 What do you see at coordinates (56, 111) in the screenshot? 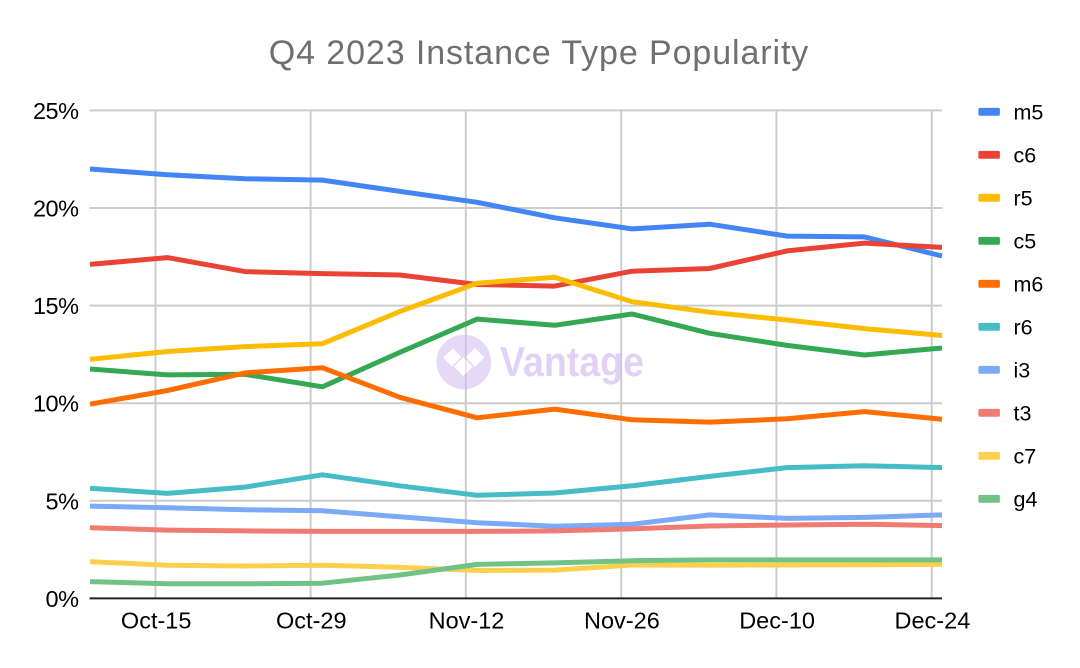
I see `svg-text: 25%` at bounding box center [56, 111].